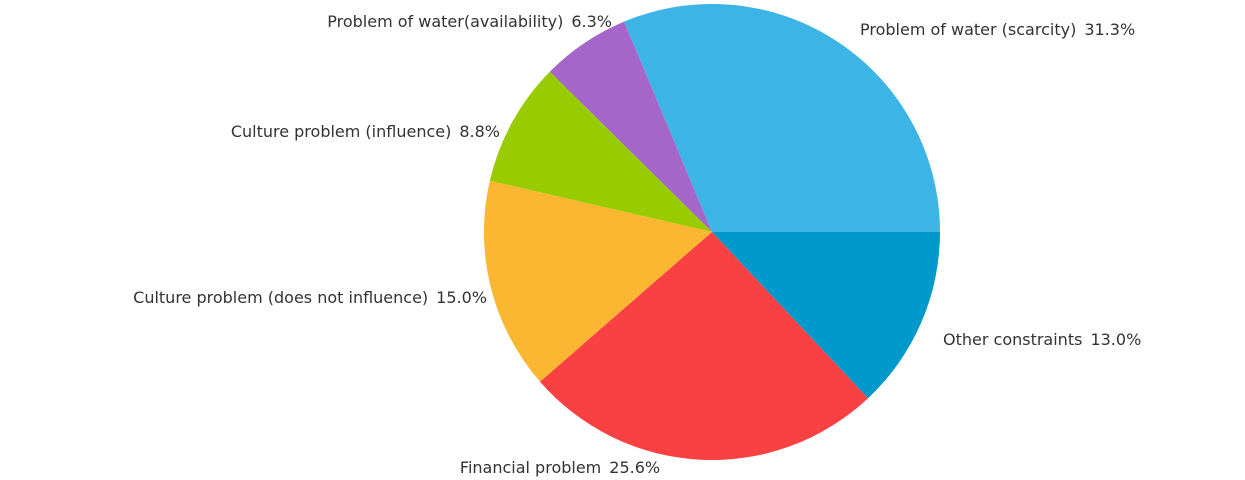  I want to click on slice-label: Problem of water (scarcity) 31.3%, so click(997, 29).